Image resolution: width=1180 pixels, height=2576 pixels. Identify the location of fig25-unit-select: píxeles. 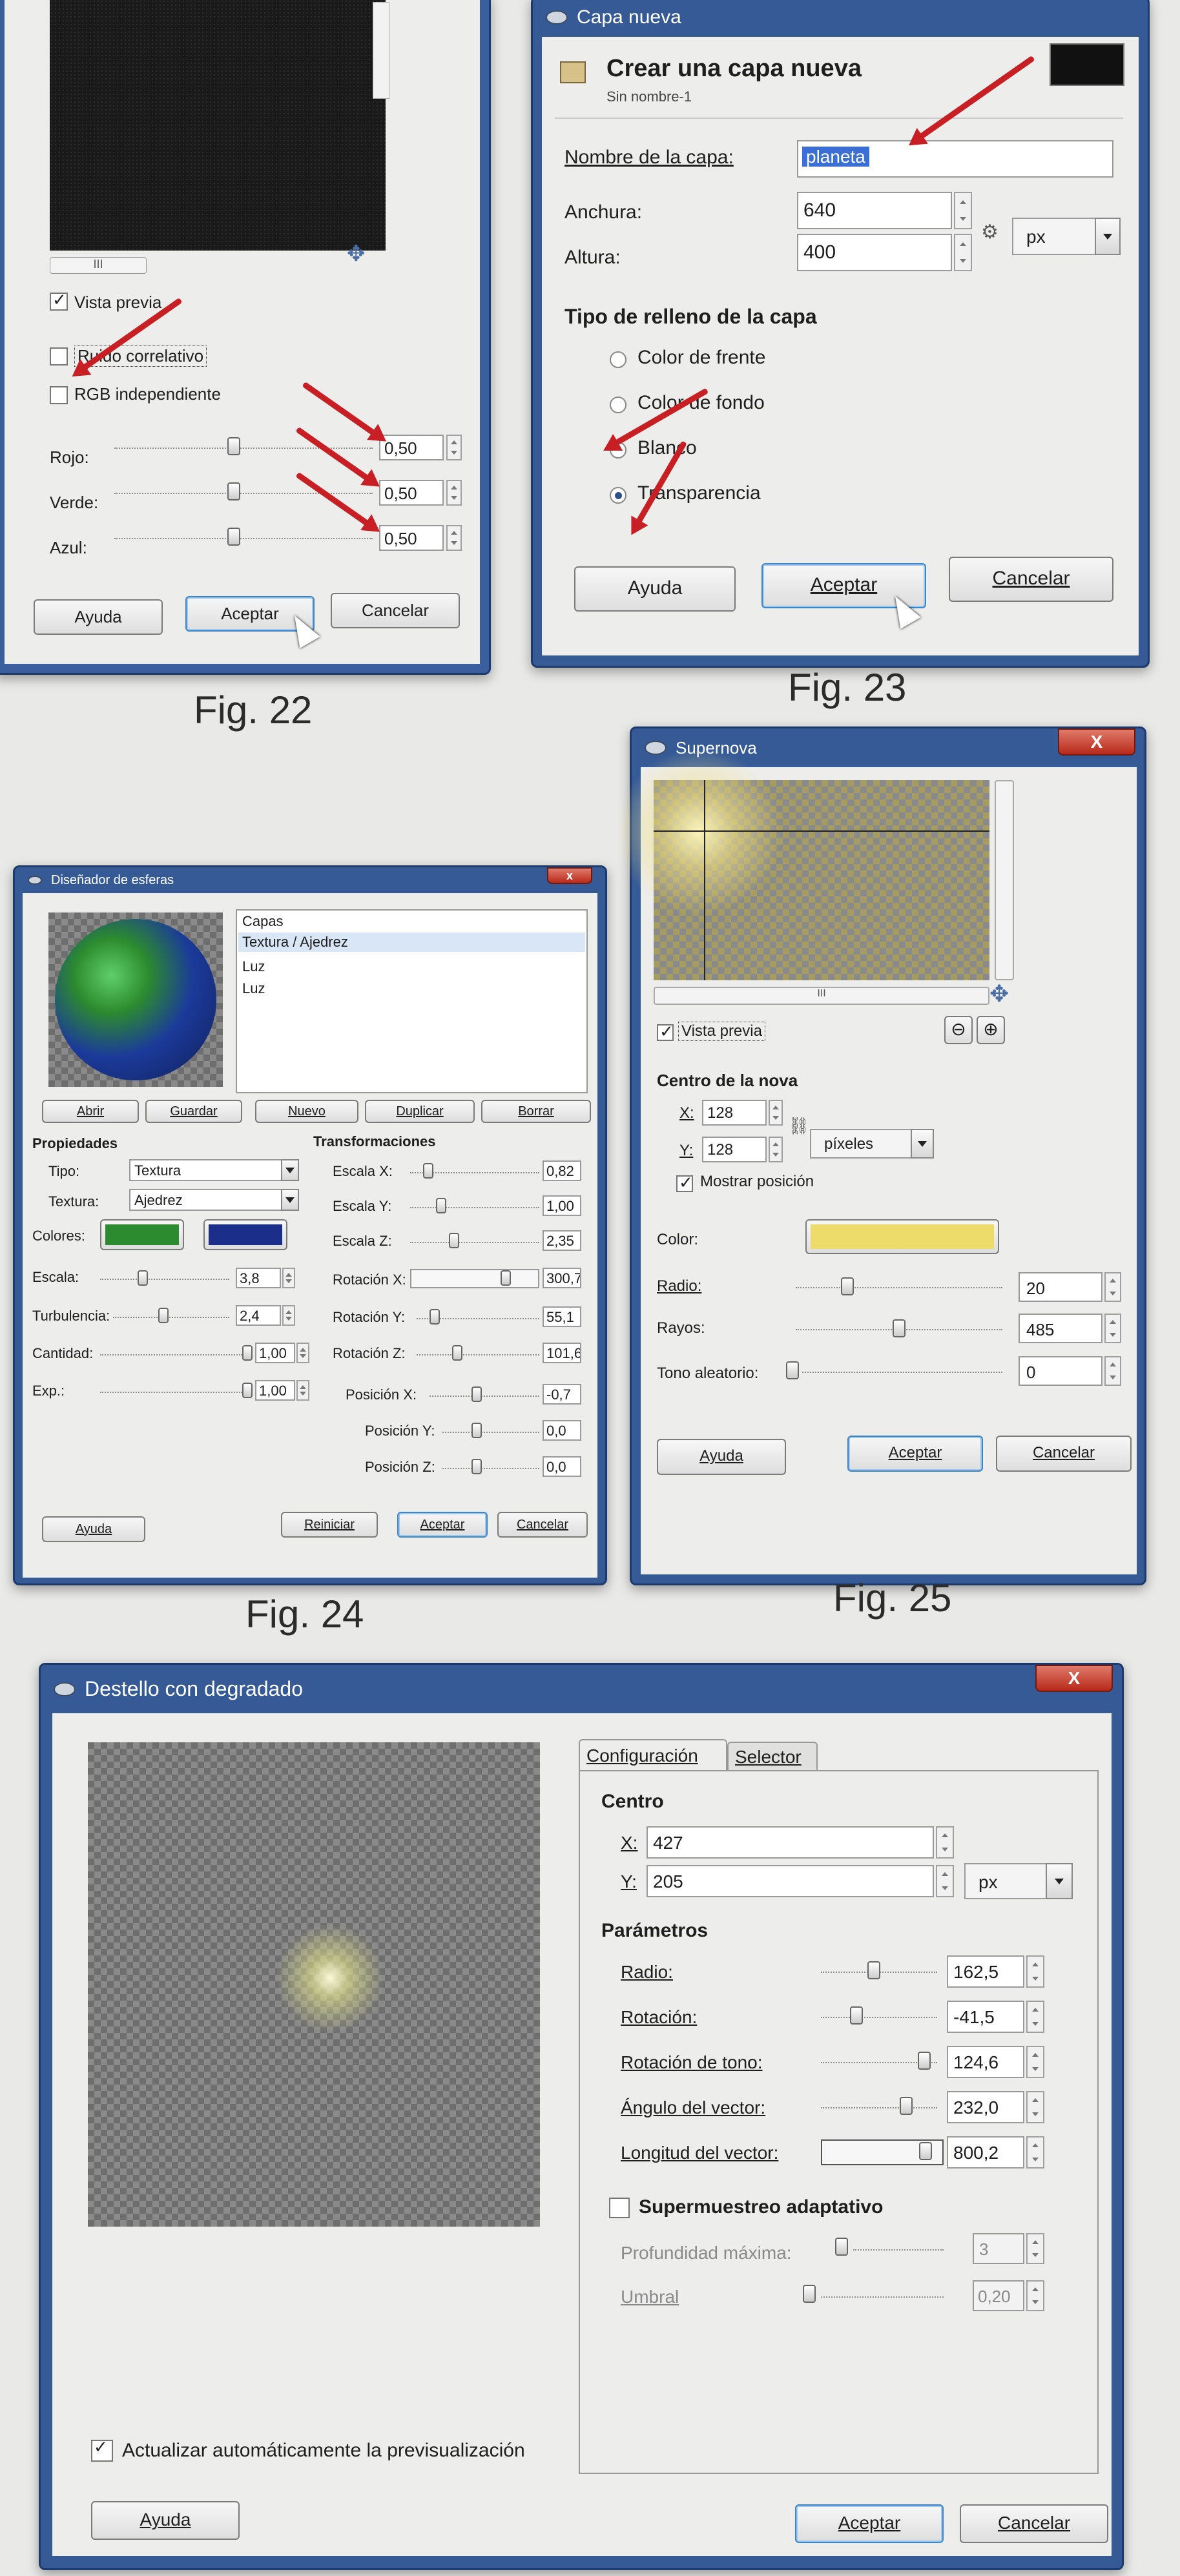
(861, 1144).